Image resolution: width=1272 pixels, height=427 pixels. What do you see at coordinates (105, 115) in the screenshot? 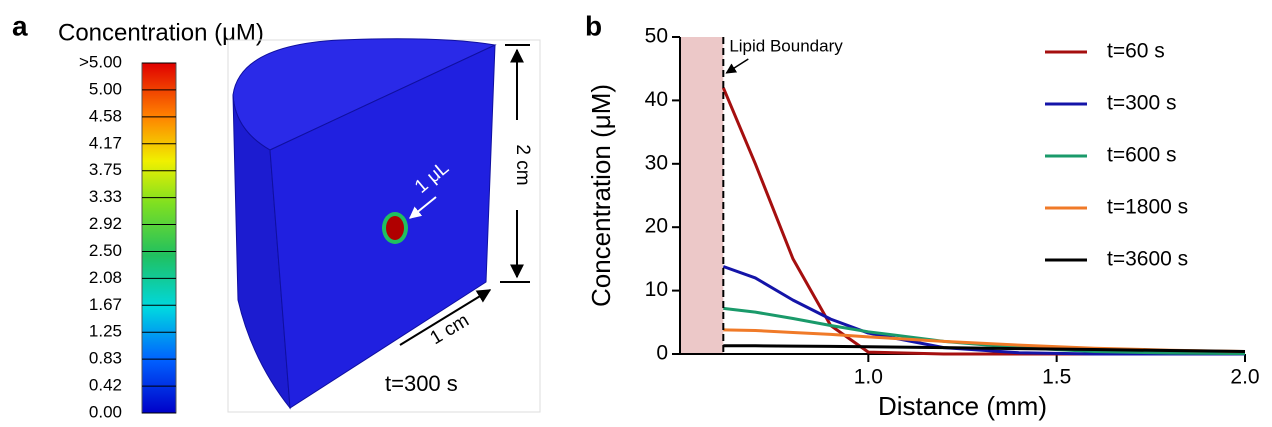
I see `colorbar-tick-label: 4.58` at bounding box center [105, 115].